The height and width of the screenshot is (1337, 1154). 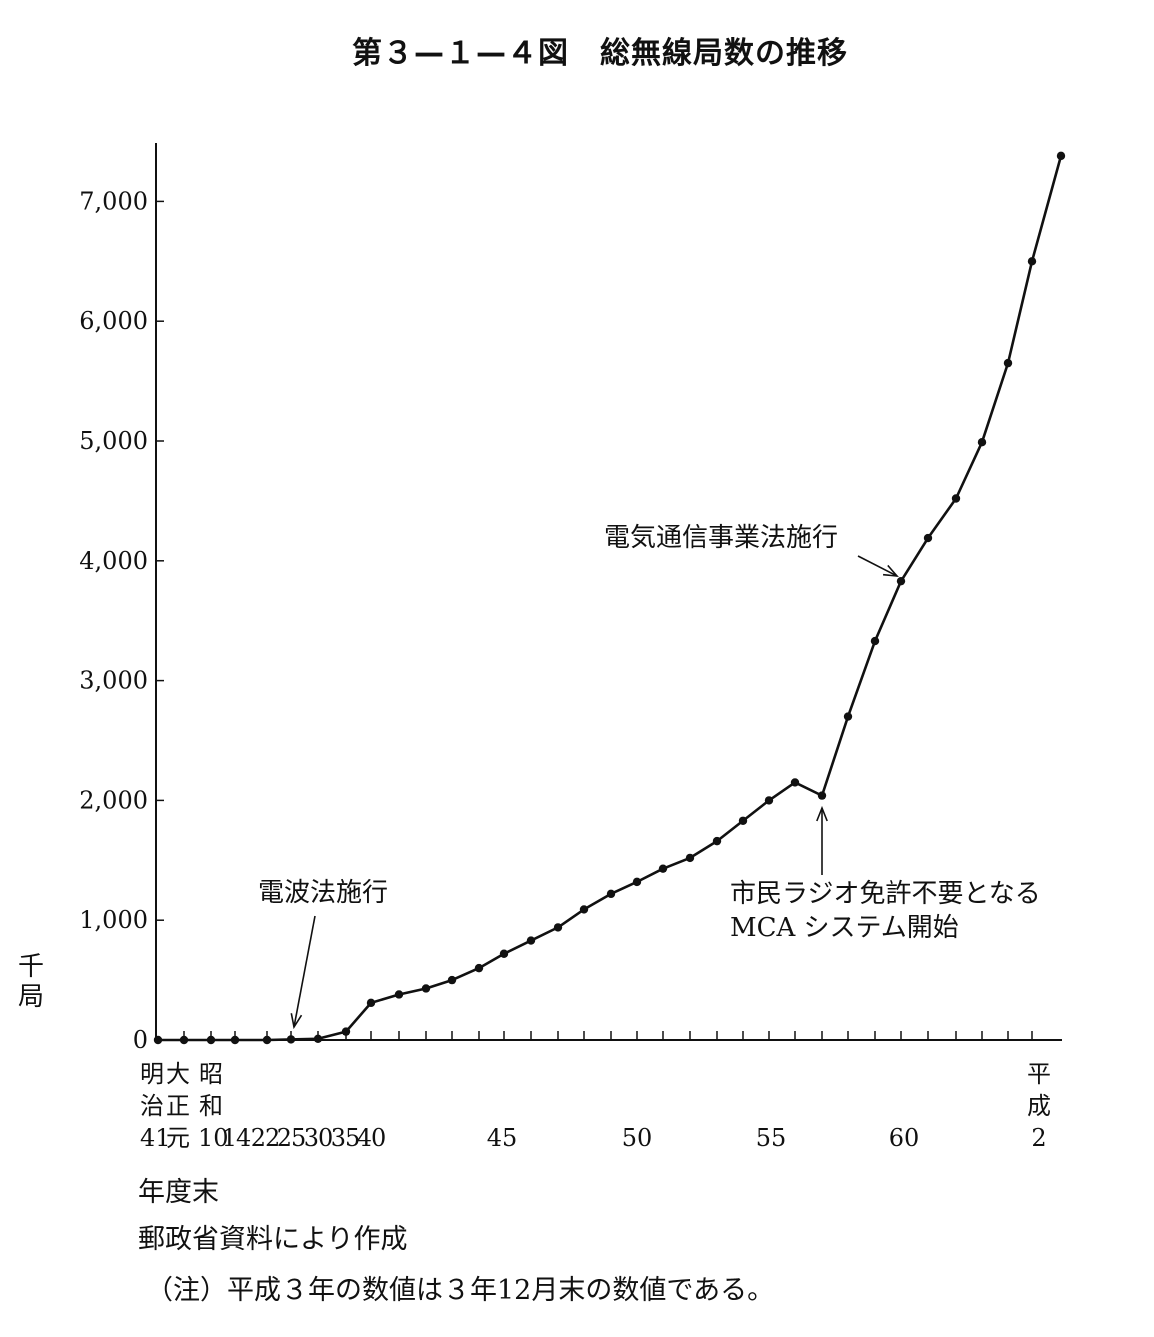 What do you see at coordinates (296, 1021) in the screenshot?
I see `arrow-radio-law-head` at bounding box center [296, 1021].